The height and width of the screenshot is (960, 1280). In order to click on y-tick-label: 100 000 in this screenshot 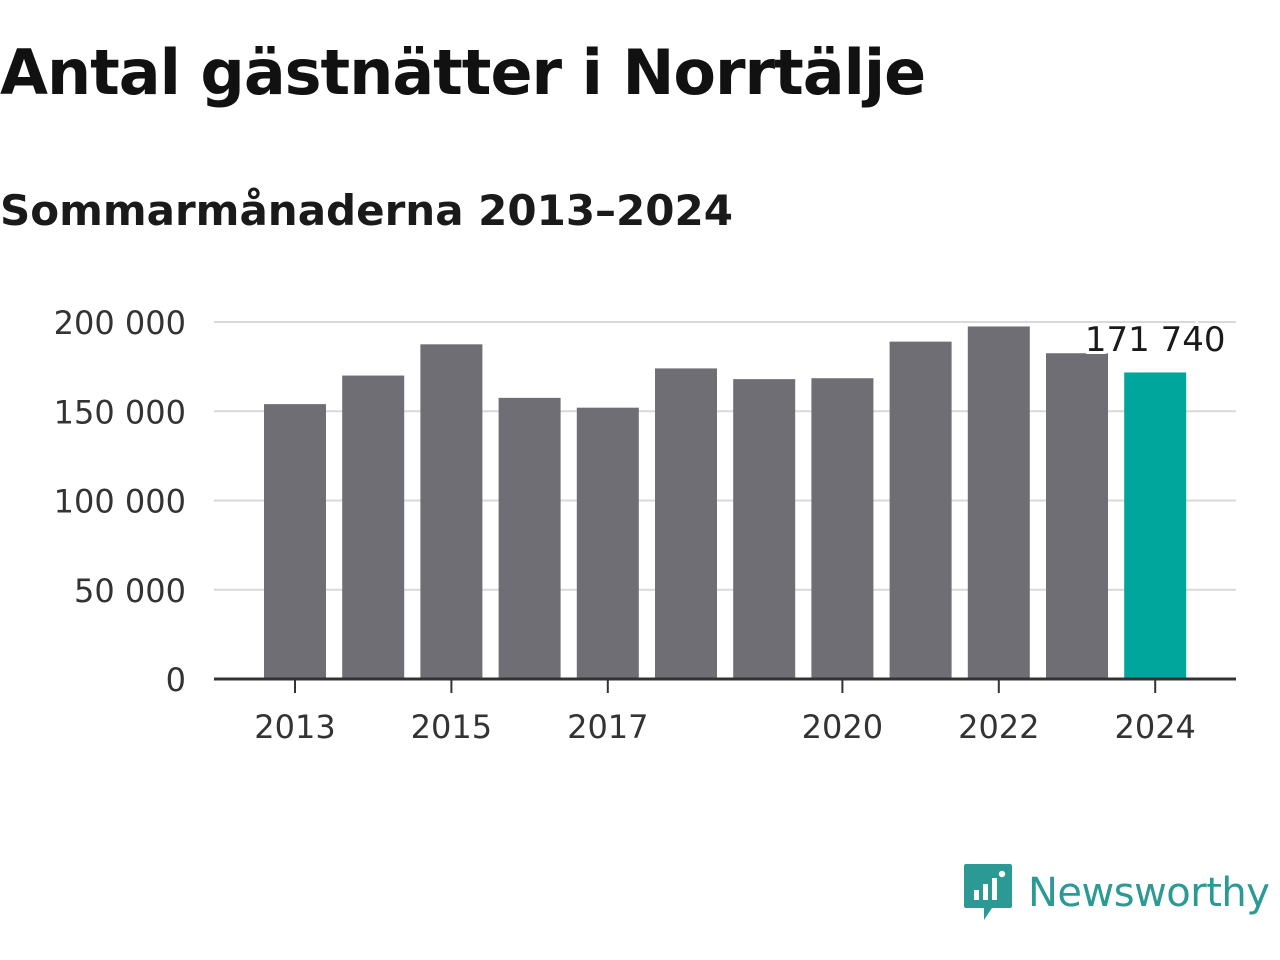, I will do `click(120, 502)`.